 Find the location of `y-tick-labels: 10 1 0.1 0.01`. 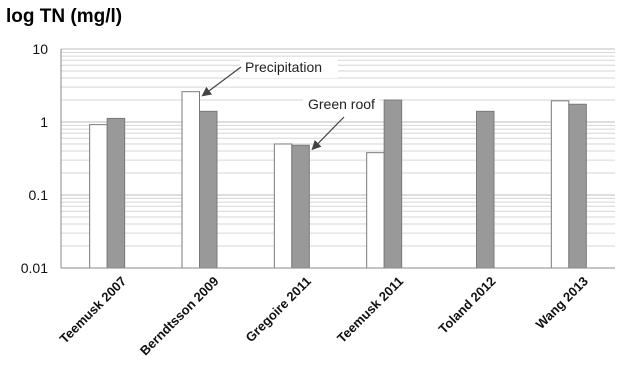

y-tick-labels: 10 1 0.1 0.01 is located at coordinates (34, 158).